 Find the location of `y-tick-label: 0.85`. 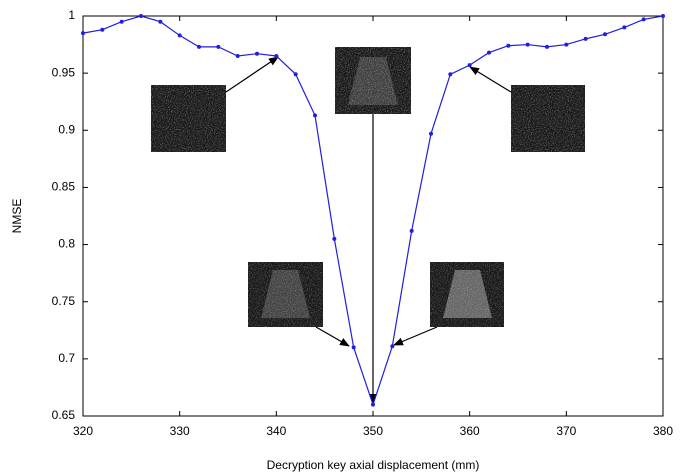

y-tick-label: 0.85 is located at coordinates (64, 187).